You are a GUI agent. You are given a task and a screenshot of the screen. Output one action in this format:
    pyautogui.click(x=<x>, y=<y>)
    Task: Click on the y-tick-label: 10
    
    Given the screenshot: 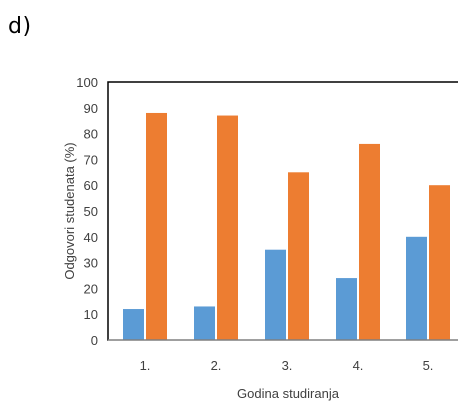 What is the action you would take?
    pyautogui.click(x=91, y=314)
    